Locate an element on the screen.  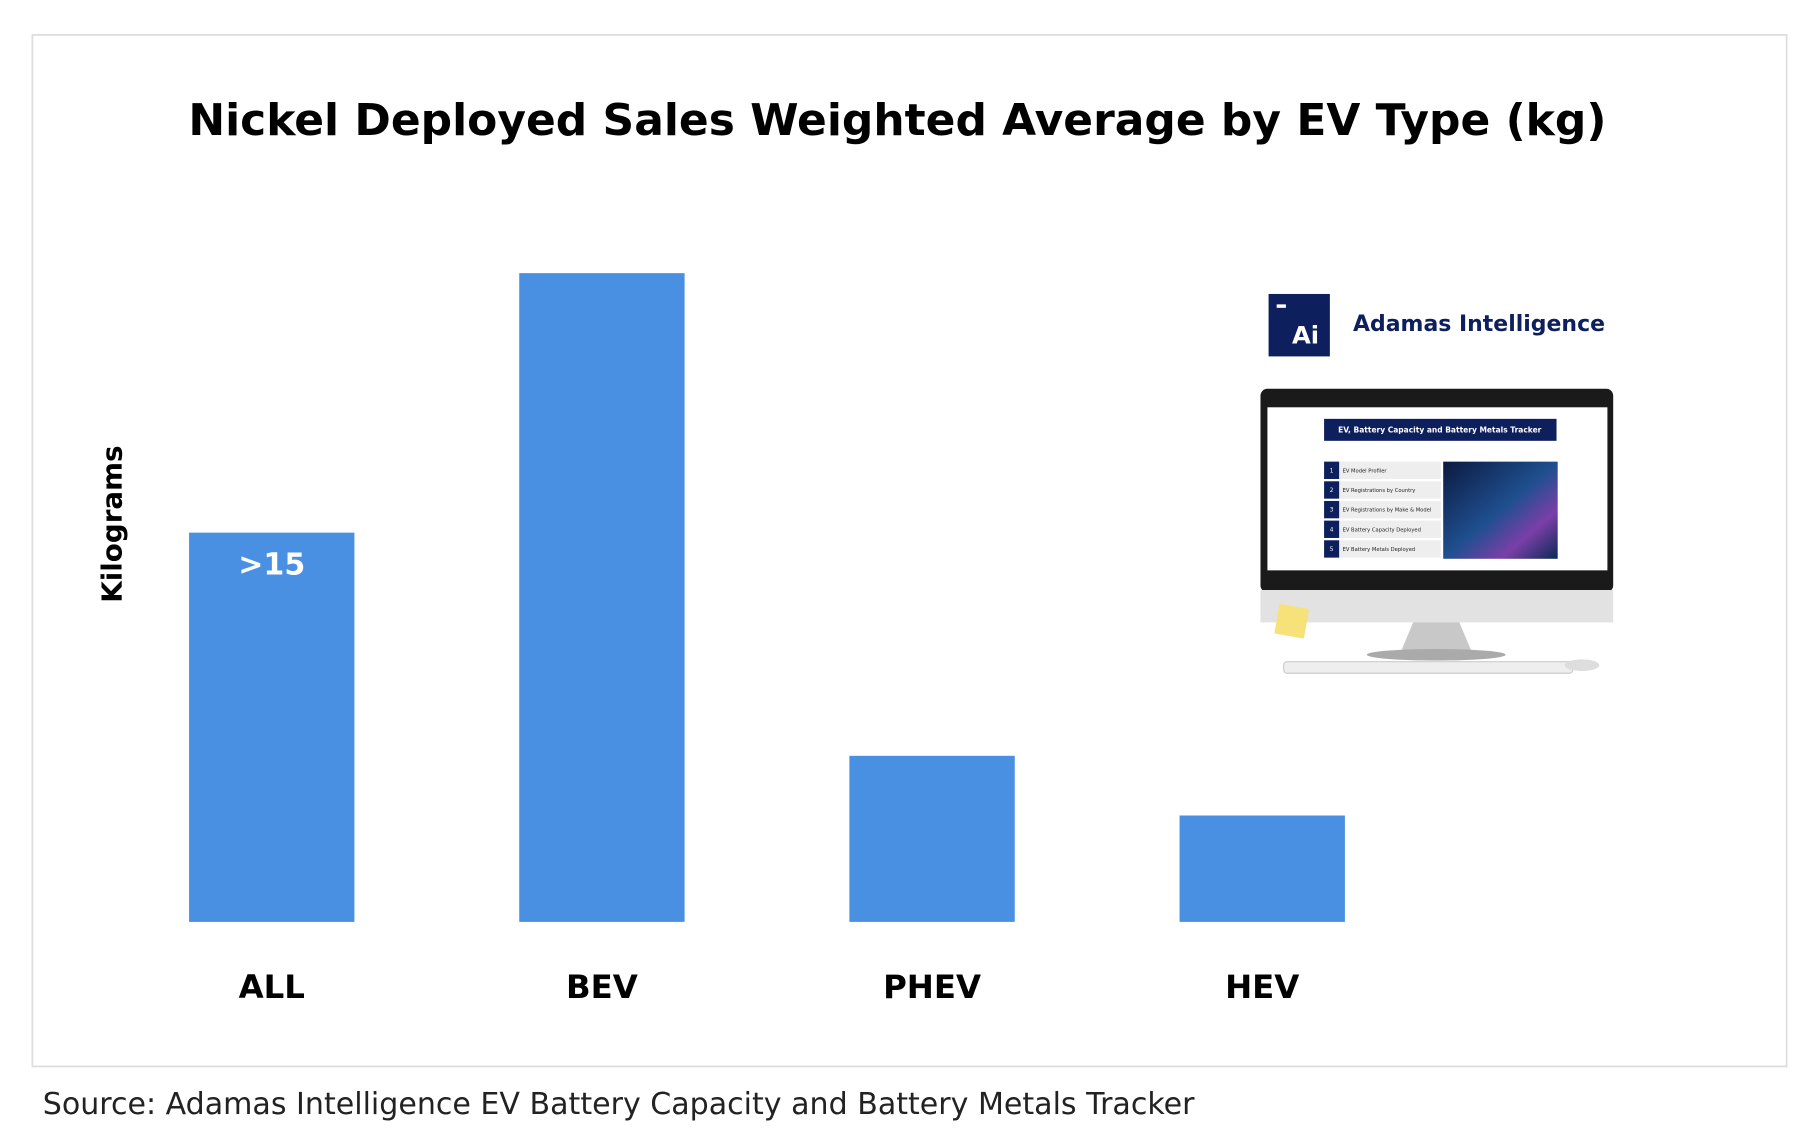
list-label: EV Battery Capacity Deployed is located at coordinates (1382, 530).